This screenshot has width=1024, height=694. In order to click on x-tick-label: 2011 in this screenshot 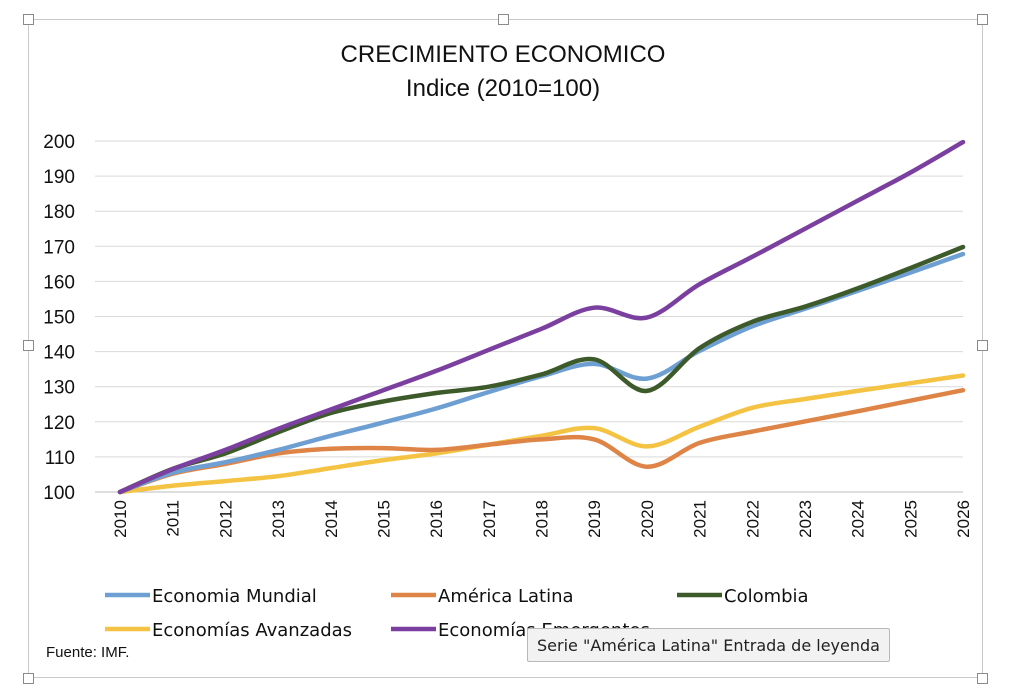, I will do `click(173, 518)`.